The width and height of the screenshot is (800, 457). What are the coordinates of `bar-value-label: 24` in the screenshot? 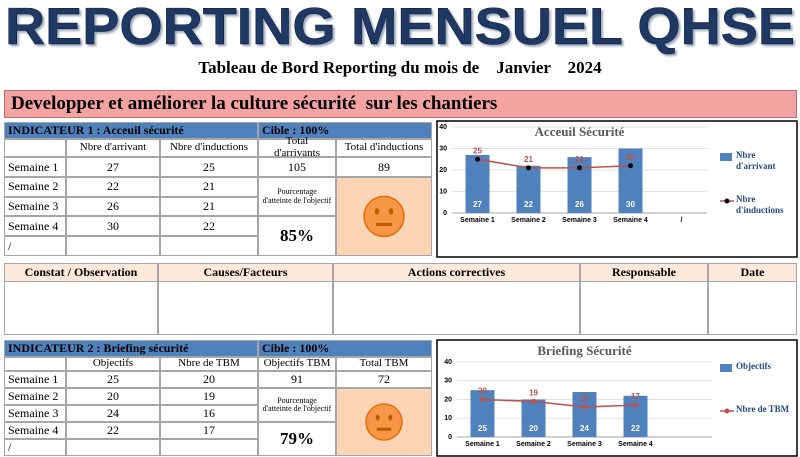 It's located at (584, 428).